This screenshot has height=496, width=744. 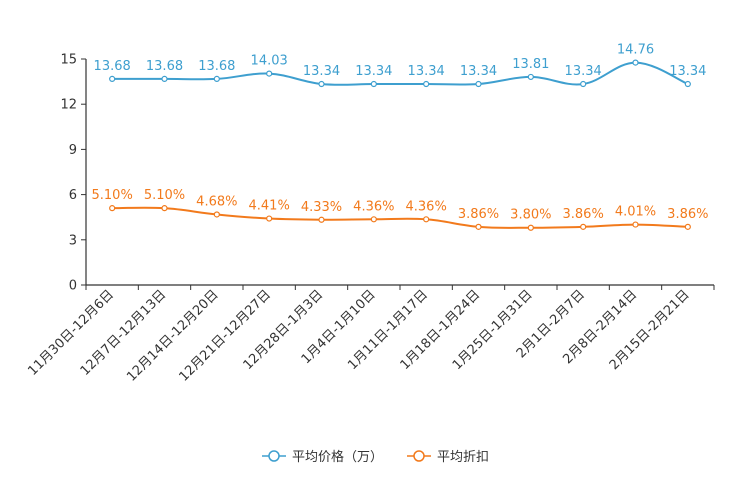 I want to click on y-tick-label: 9, so click(x=73, y=150).